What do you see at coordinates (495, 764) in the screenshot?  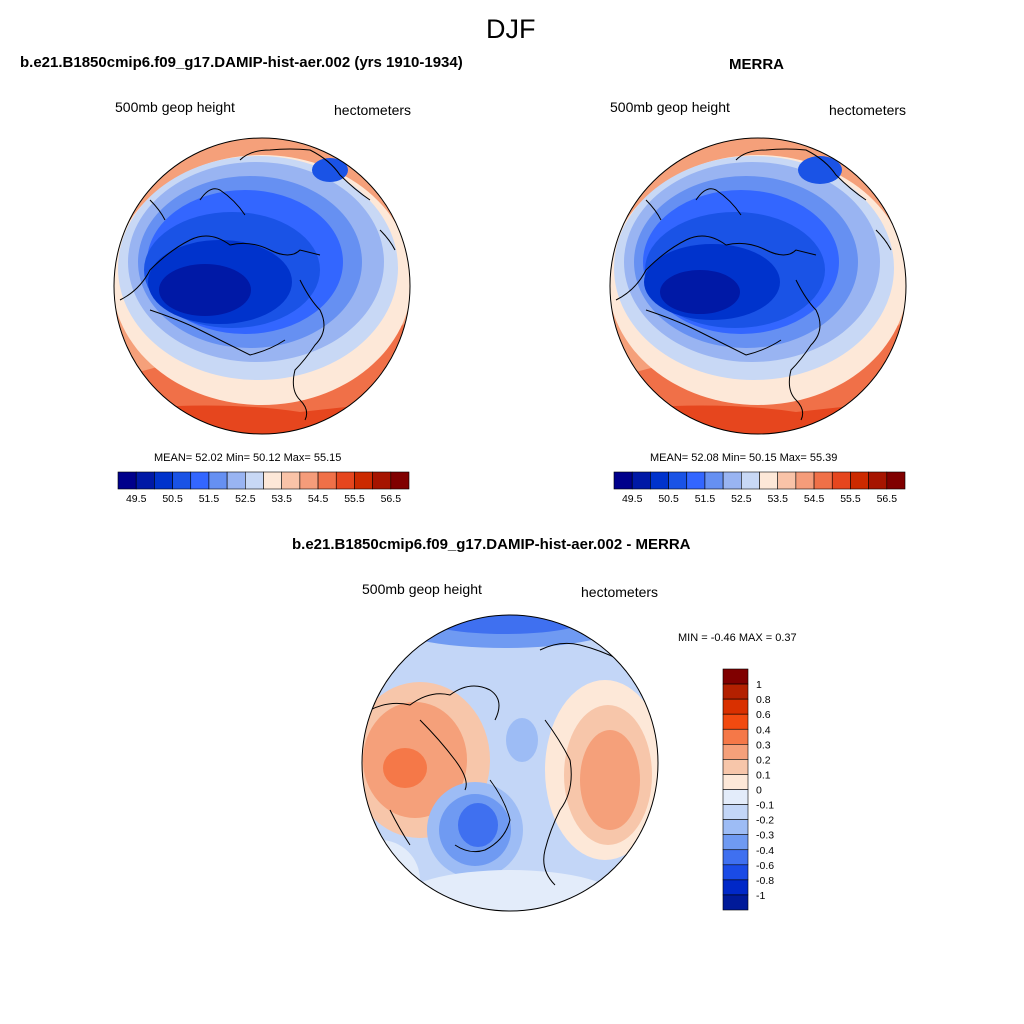 I see `panel-diff-coastlines` at bounding box center [495, 764].